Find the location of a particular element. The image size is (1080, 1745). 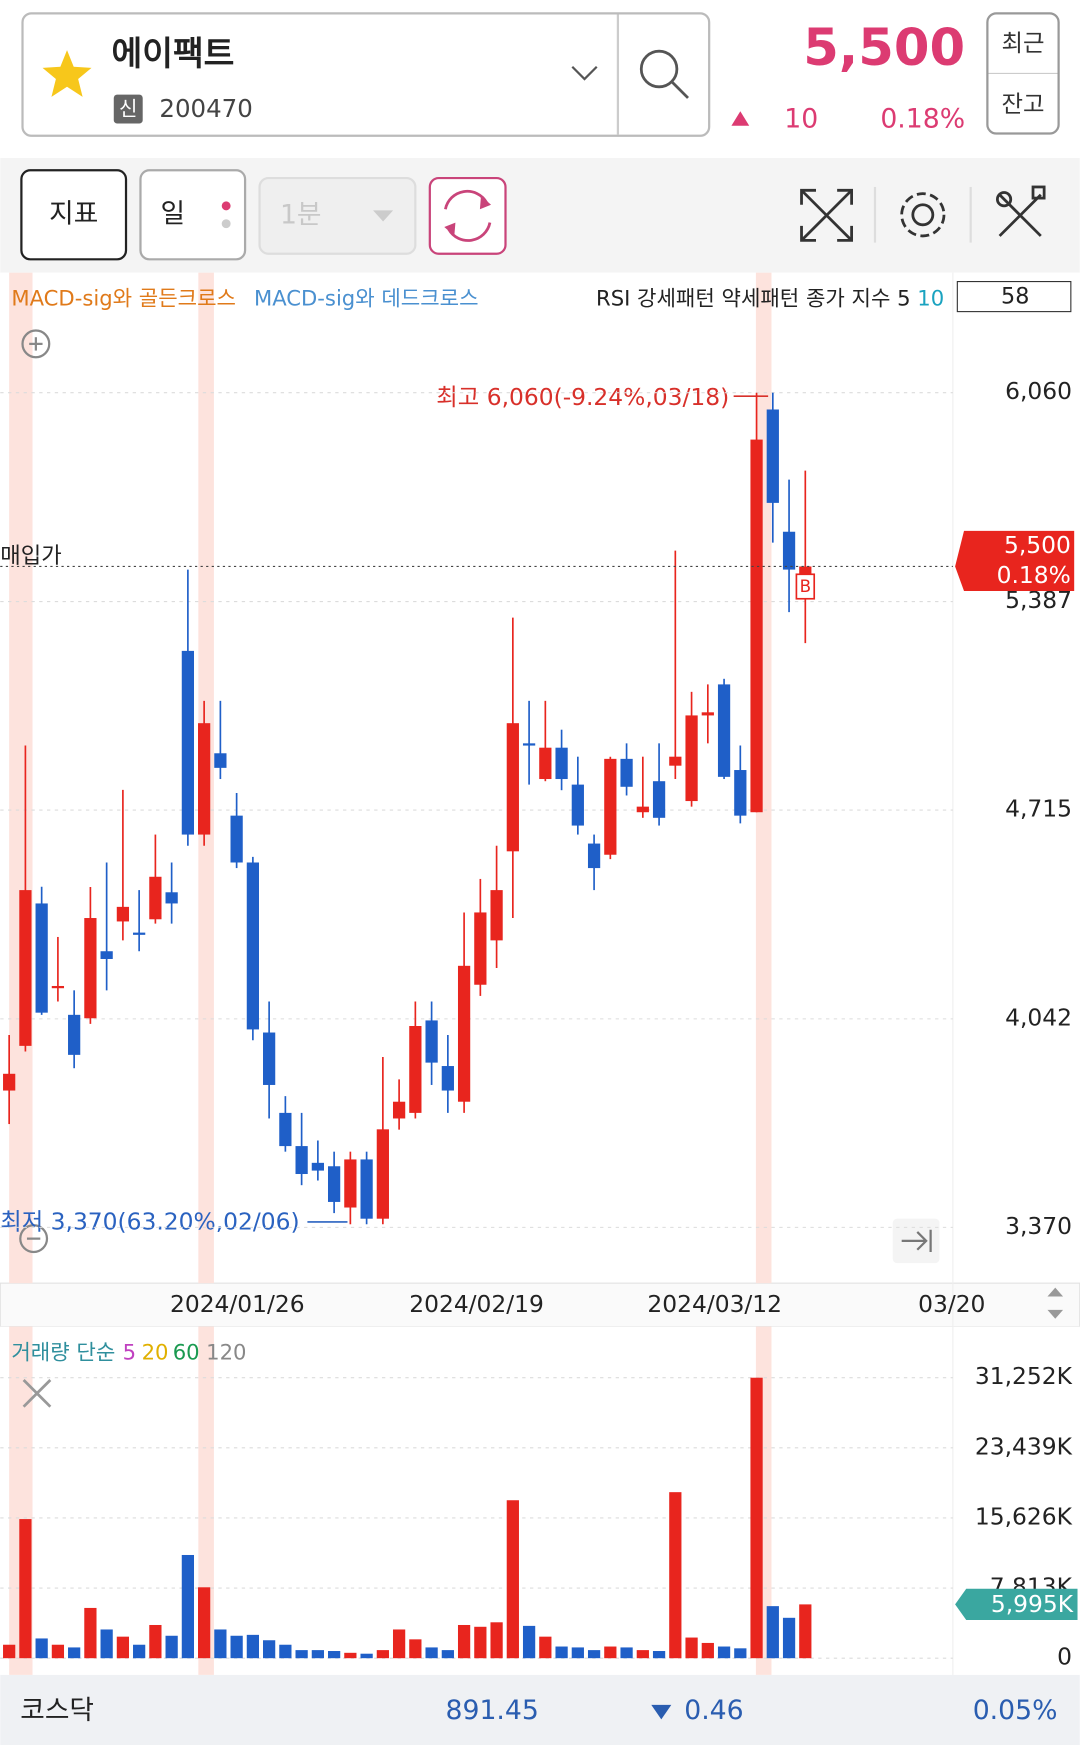

balance-button: 잔고 is located at coordinates (1022, 104).